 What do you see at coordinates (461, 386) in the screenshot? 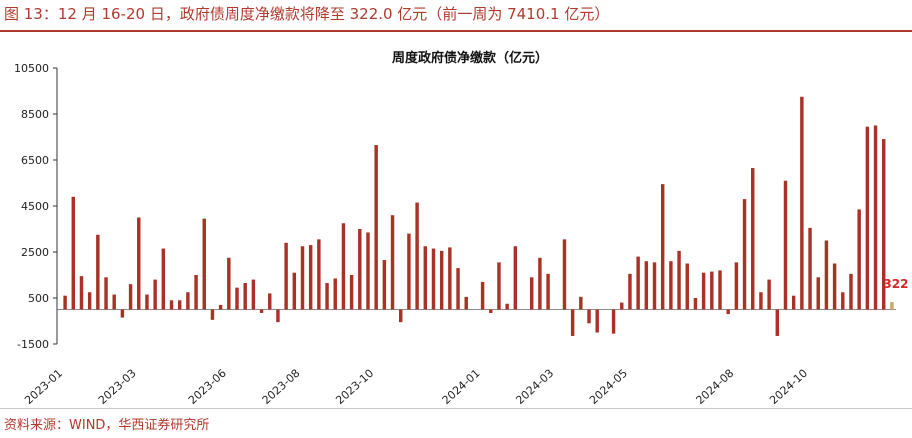
I see `x-tick-label: 2024-01` at bounding box center [461, 386].